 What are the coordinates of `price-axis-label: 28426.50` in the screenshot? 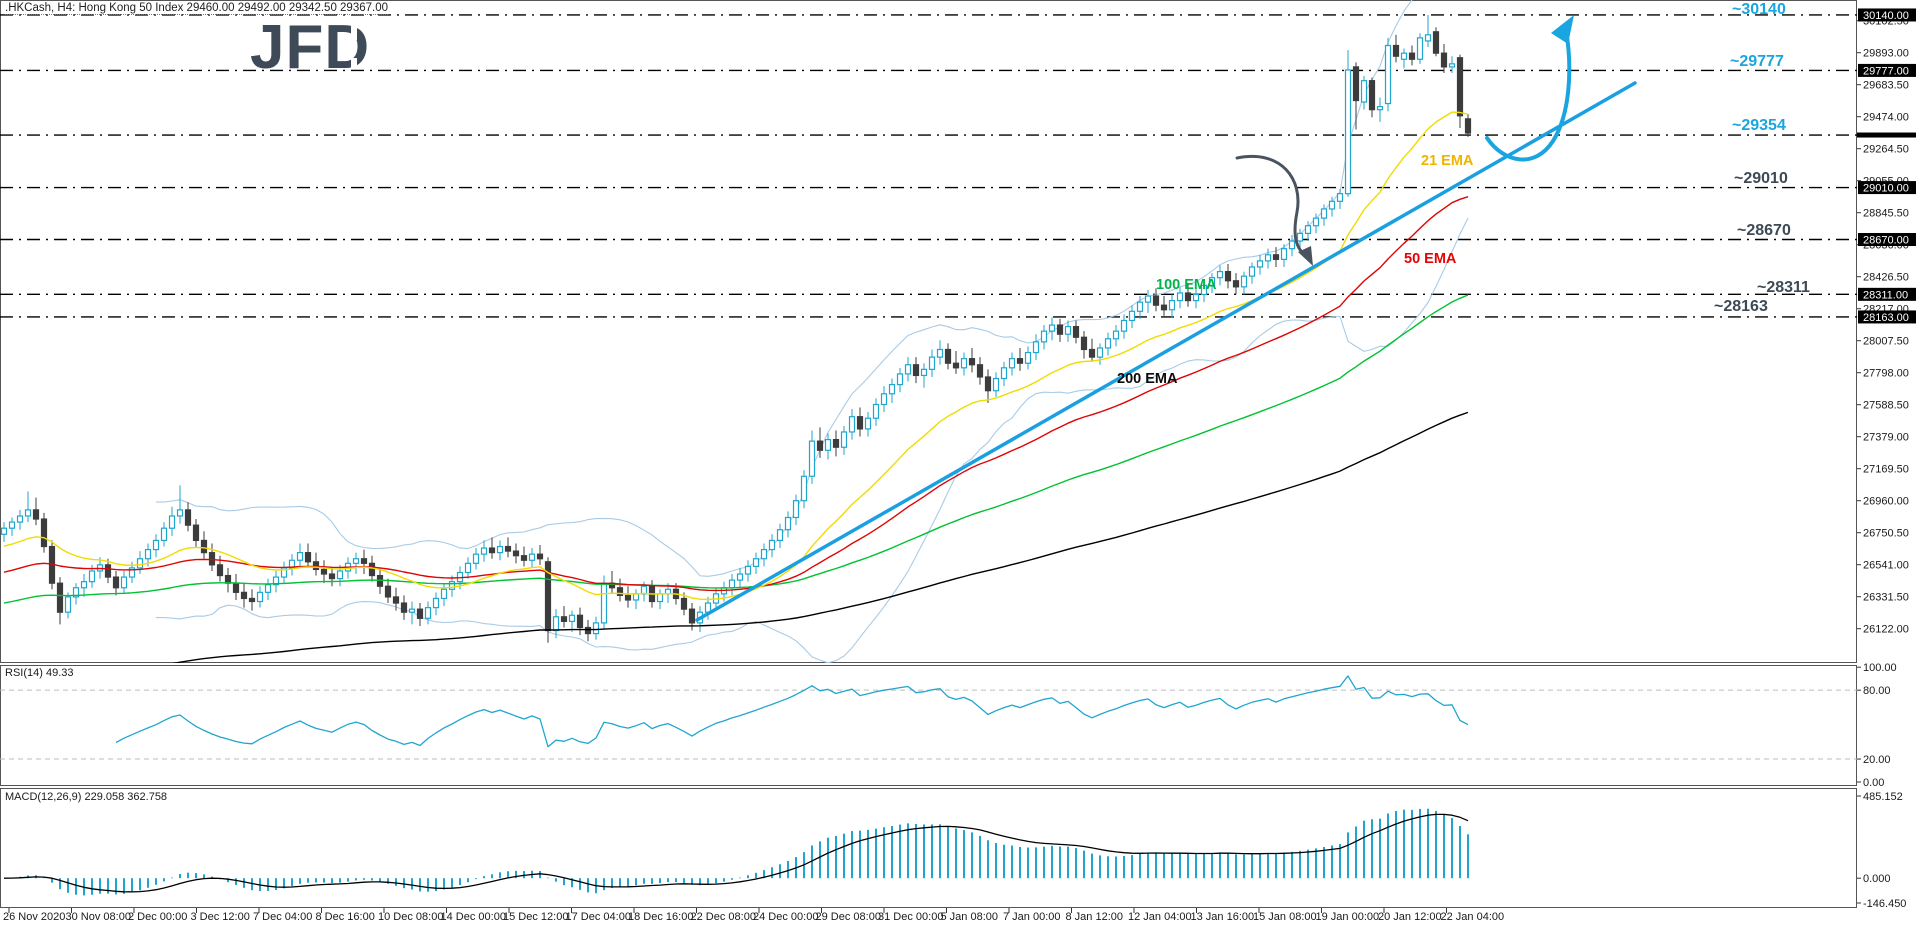 It's located at (1886, 278).